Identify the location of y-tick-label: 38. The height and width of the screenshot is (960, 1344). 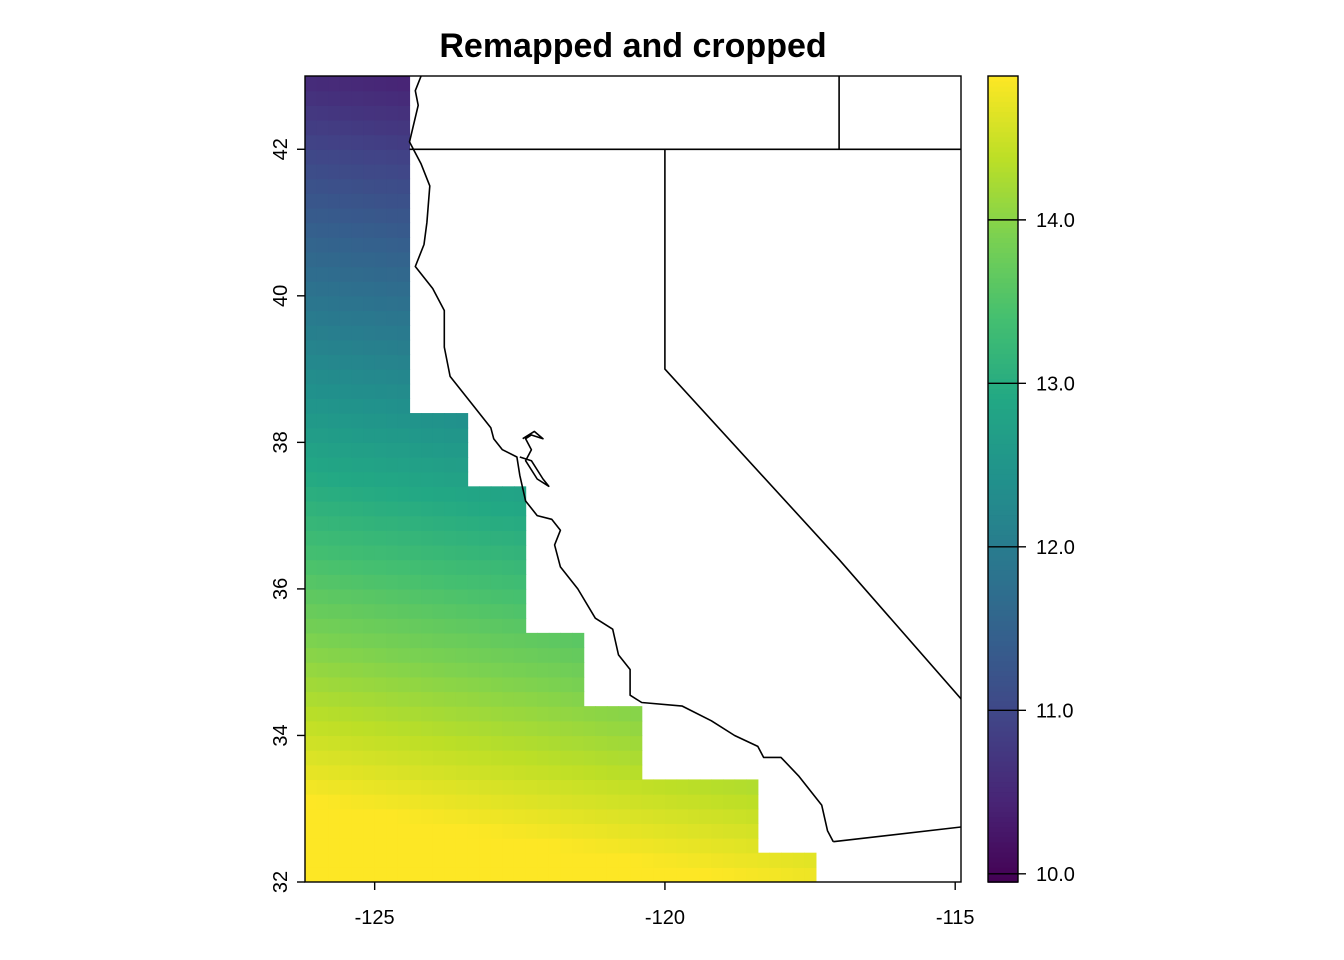
(281, 442).